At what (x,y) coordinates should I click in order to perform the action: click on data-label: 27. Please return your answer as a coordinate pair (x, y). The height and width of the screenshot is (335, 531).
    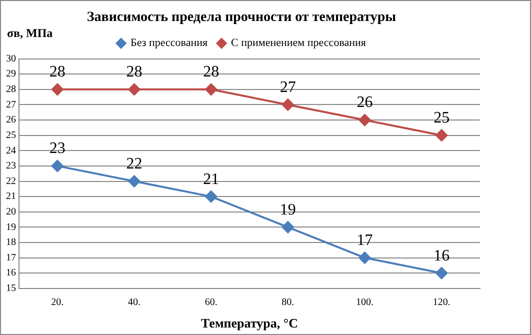
    Looking at the image, I should click on (288, 87).